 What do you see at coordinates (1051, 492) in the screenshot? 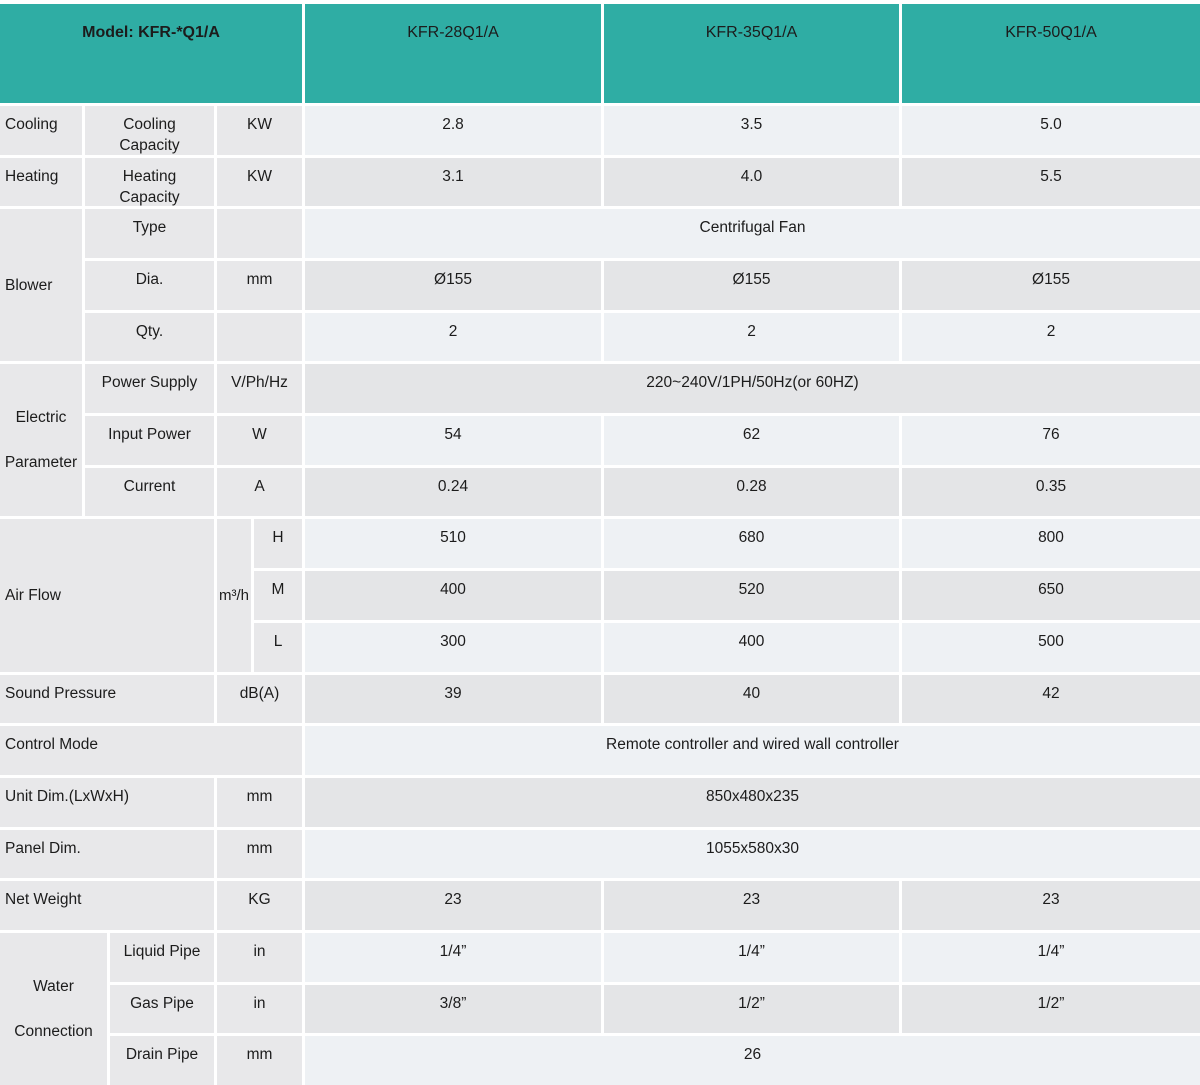
I see `value-current-kfr50: 0.35` at bounding box center [1051, 492].